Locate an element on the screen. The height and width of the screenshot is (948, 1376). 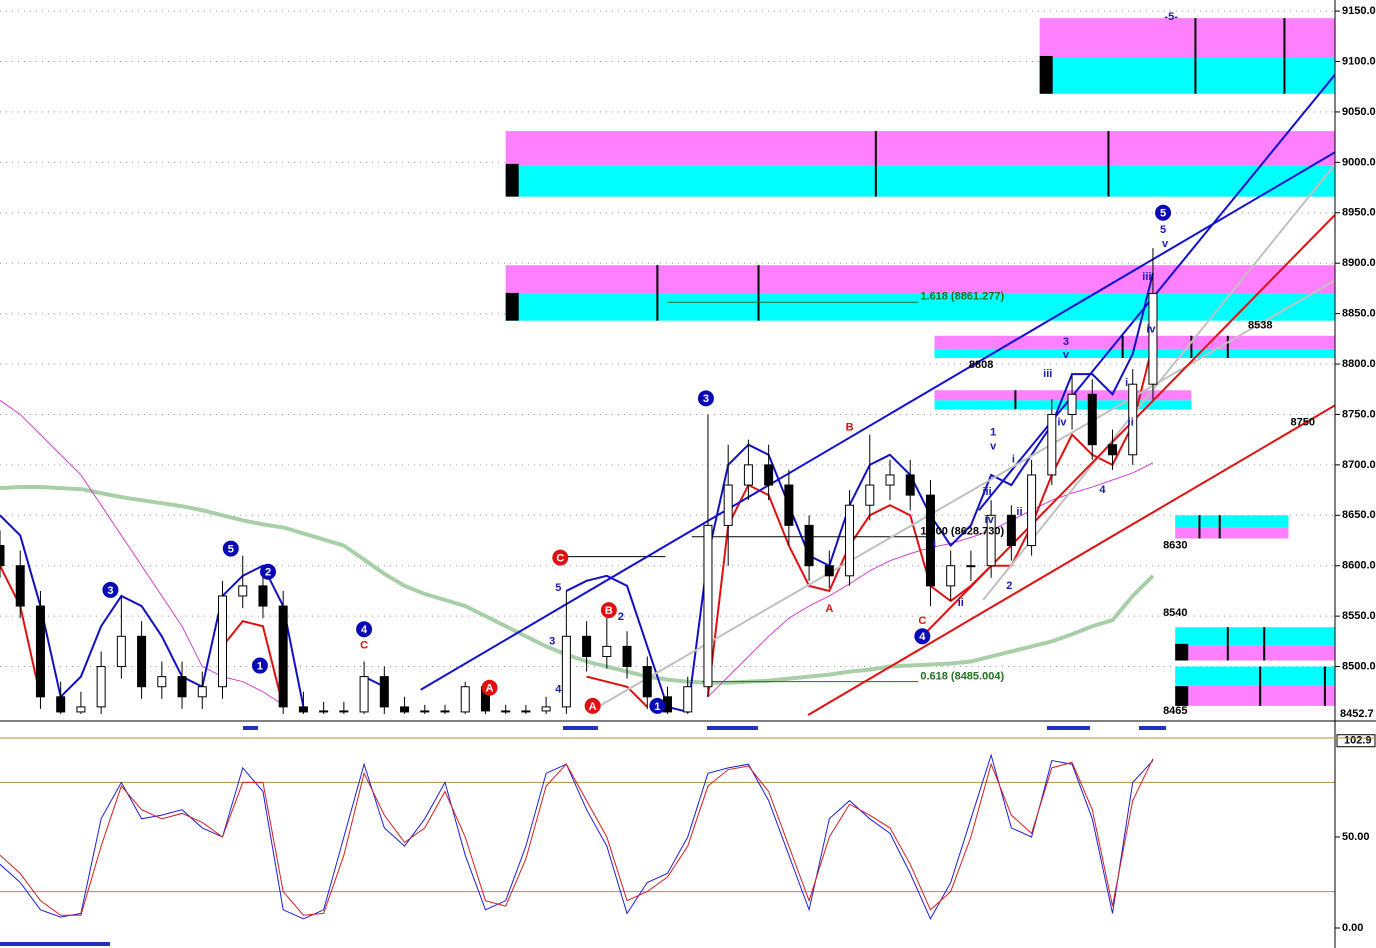
y-tick-label: 8850.00 is located at coordinates (1359, 314).